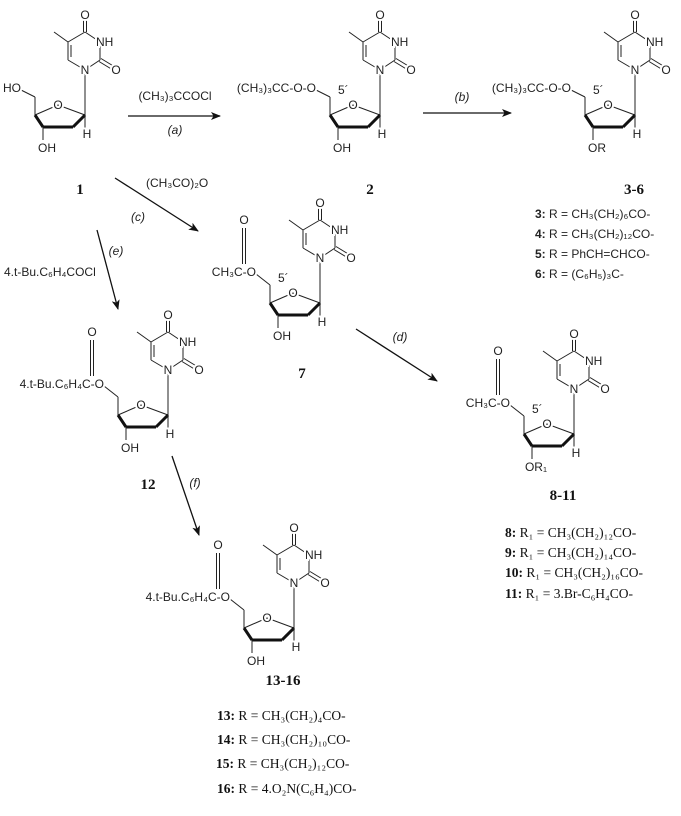 The width and height of the screenshot is (681, 816). What do you see at coordinates (581, 81) in the screenshot?
I see `structure-3-6: N NH O O O H OR (CH₃)₃CC-O-O 5´` at bounding box center [581, 81].